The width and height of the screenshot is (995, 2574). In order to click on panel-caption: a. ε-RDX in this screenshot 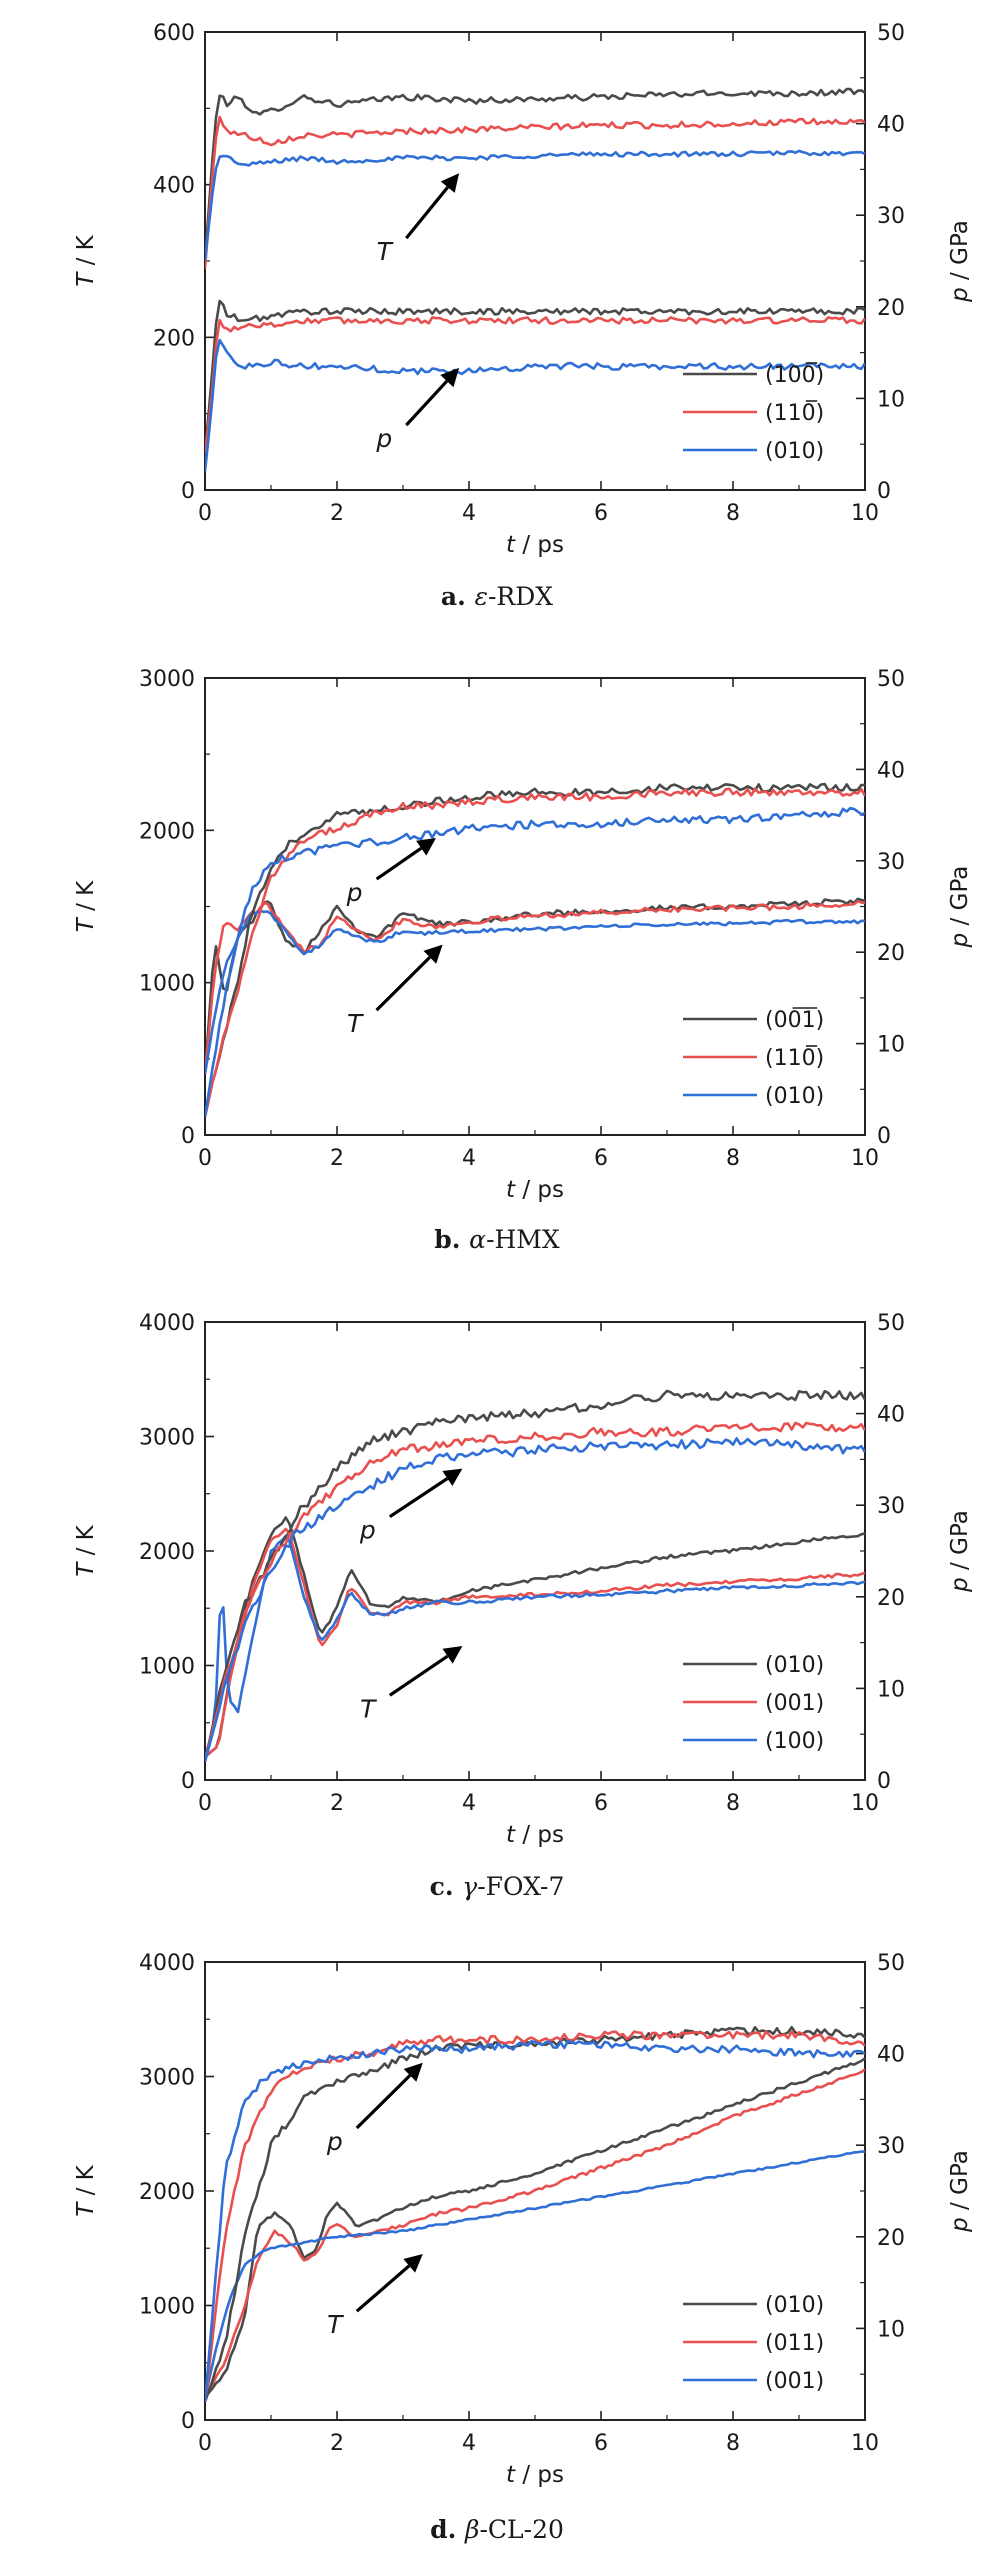, I will do `click(497, 596)`.